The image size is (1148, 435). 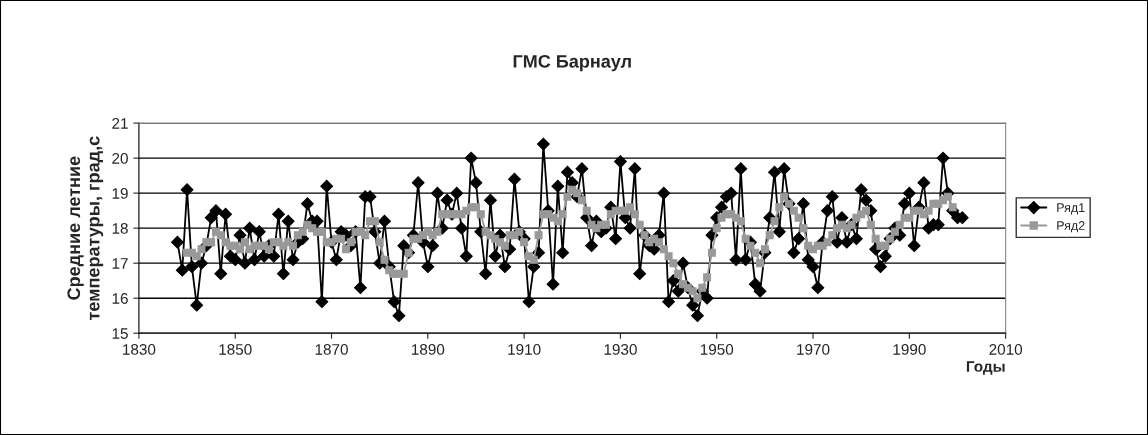 What do you see at coordinates (717, 349) in the screenshot?
I see `x-tick-label: 1950` at bounding box center [717, 349].